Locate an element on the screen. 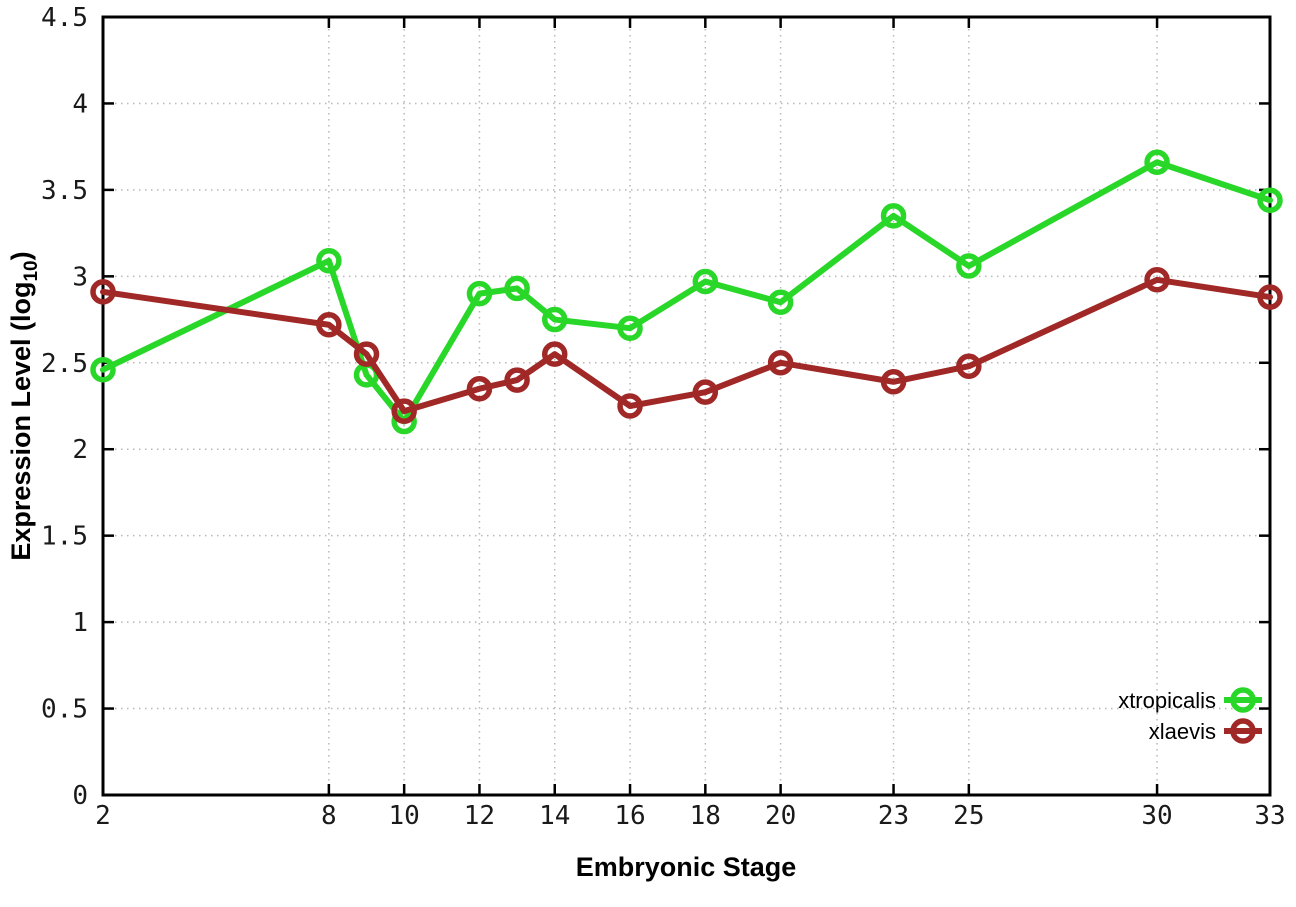 This screenshot has width=1296, height=907. y-tick-label: 1 is located at coordinates (80, 623).